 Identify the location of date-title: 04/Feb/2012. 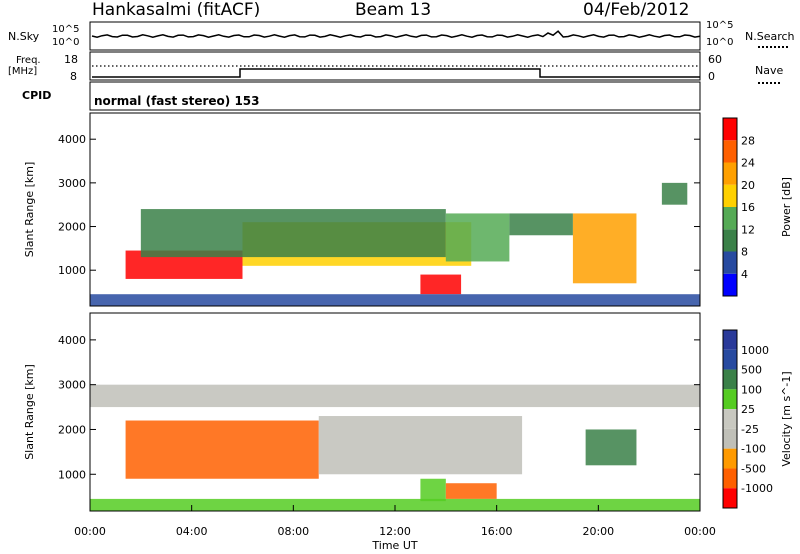
(636, 10).